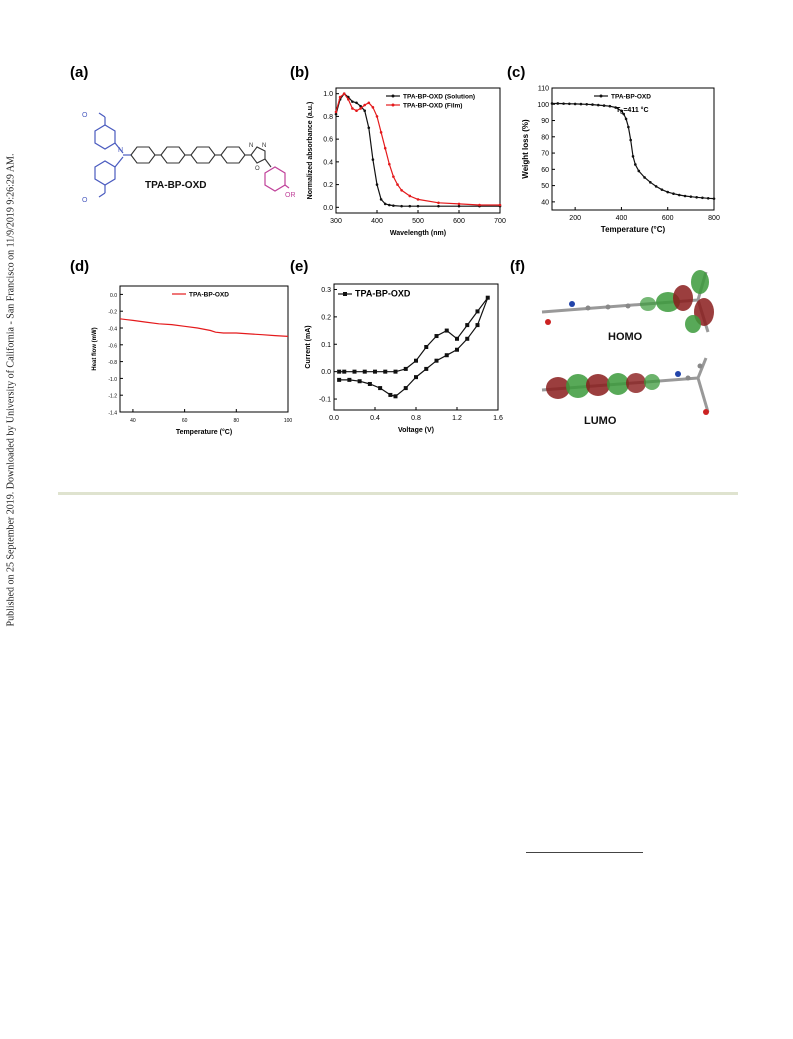 This screenshot has height=1039, width=793. Describe the element at coordinates (112, 397) in the screenshot. I see `y-tick-label: -1.2` at that location.